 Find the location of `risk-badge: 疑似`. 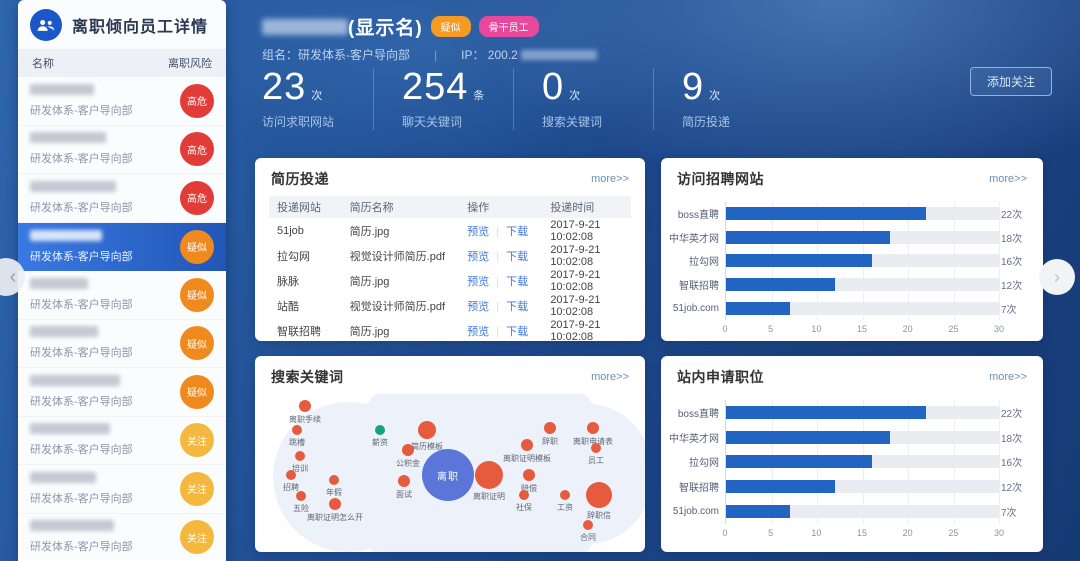

risk-badge: 疑似 is located at coordinates (197, 294).